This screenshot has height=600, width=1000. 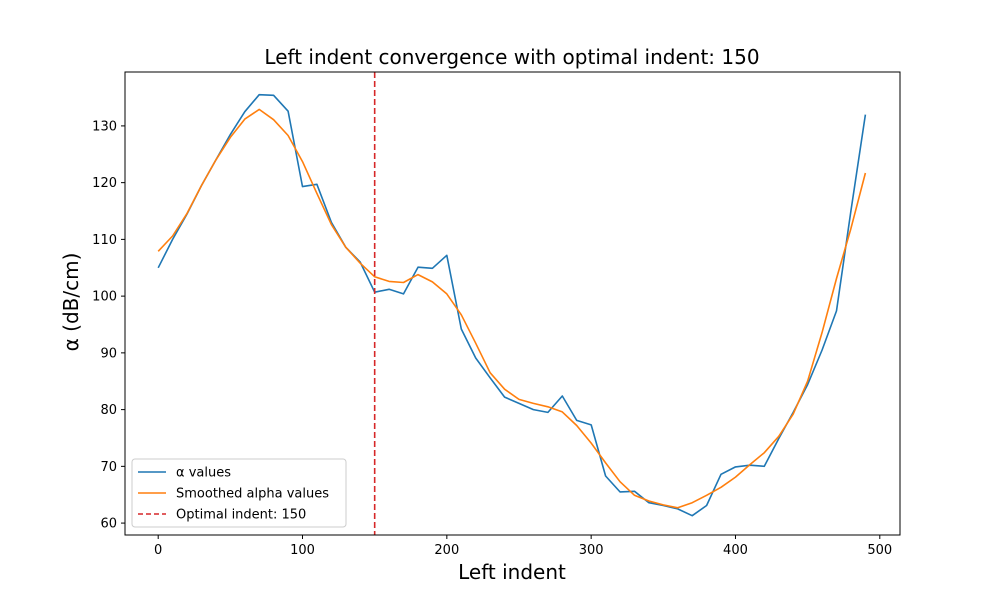 What do you see at coordinates (108, 353) in the screenshot?
I see `y-tick-label: 90` at bounding box center [108, 353].